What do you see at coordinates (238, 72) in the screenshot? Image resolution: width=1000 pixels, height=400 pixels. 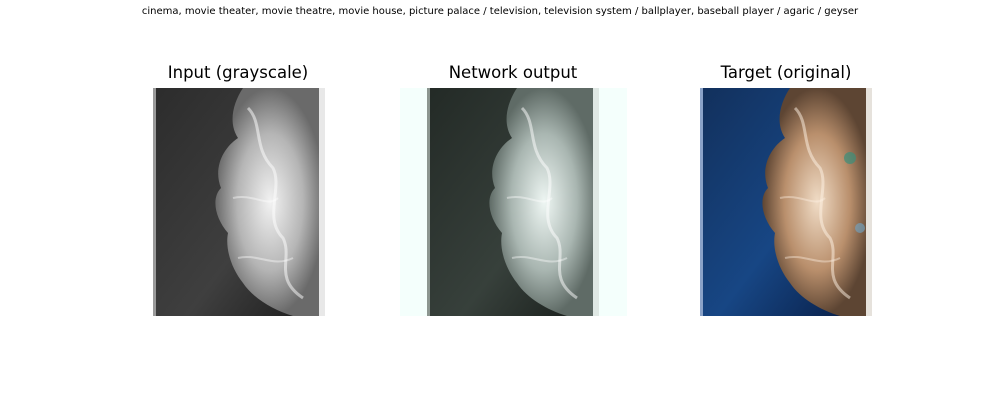 I see `panel-title-input: Input (grayscale)` at bounding box center [238, 72].